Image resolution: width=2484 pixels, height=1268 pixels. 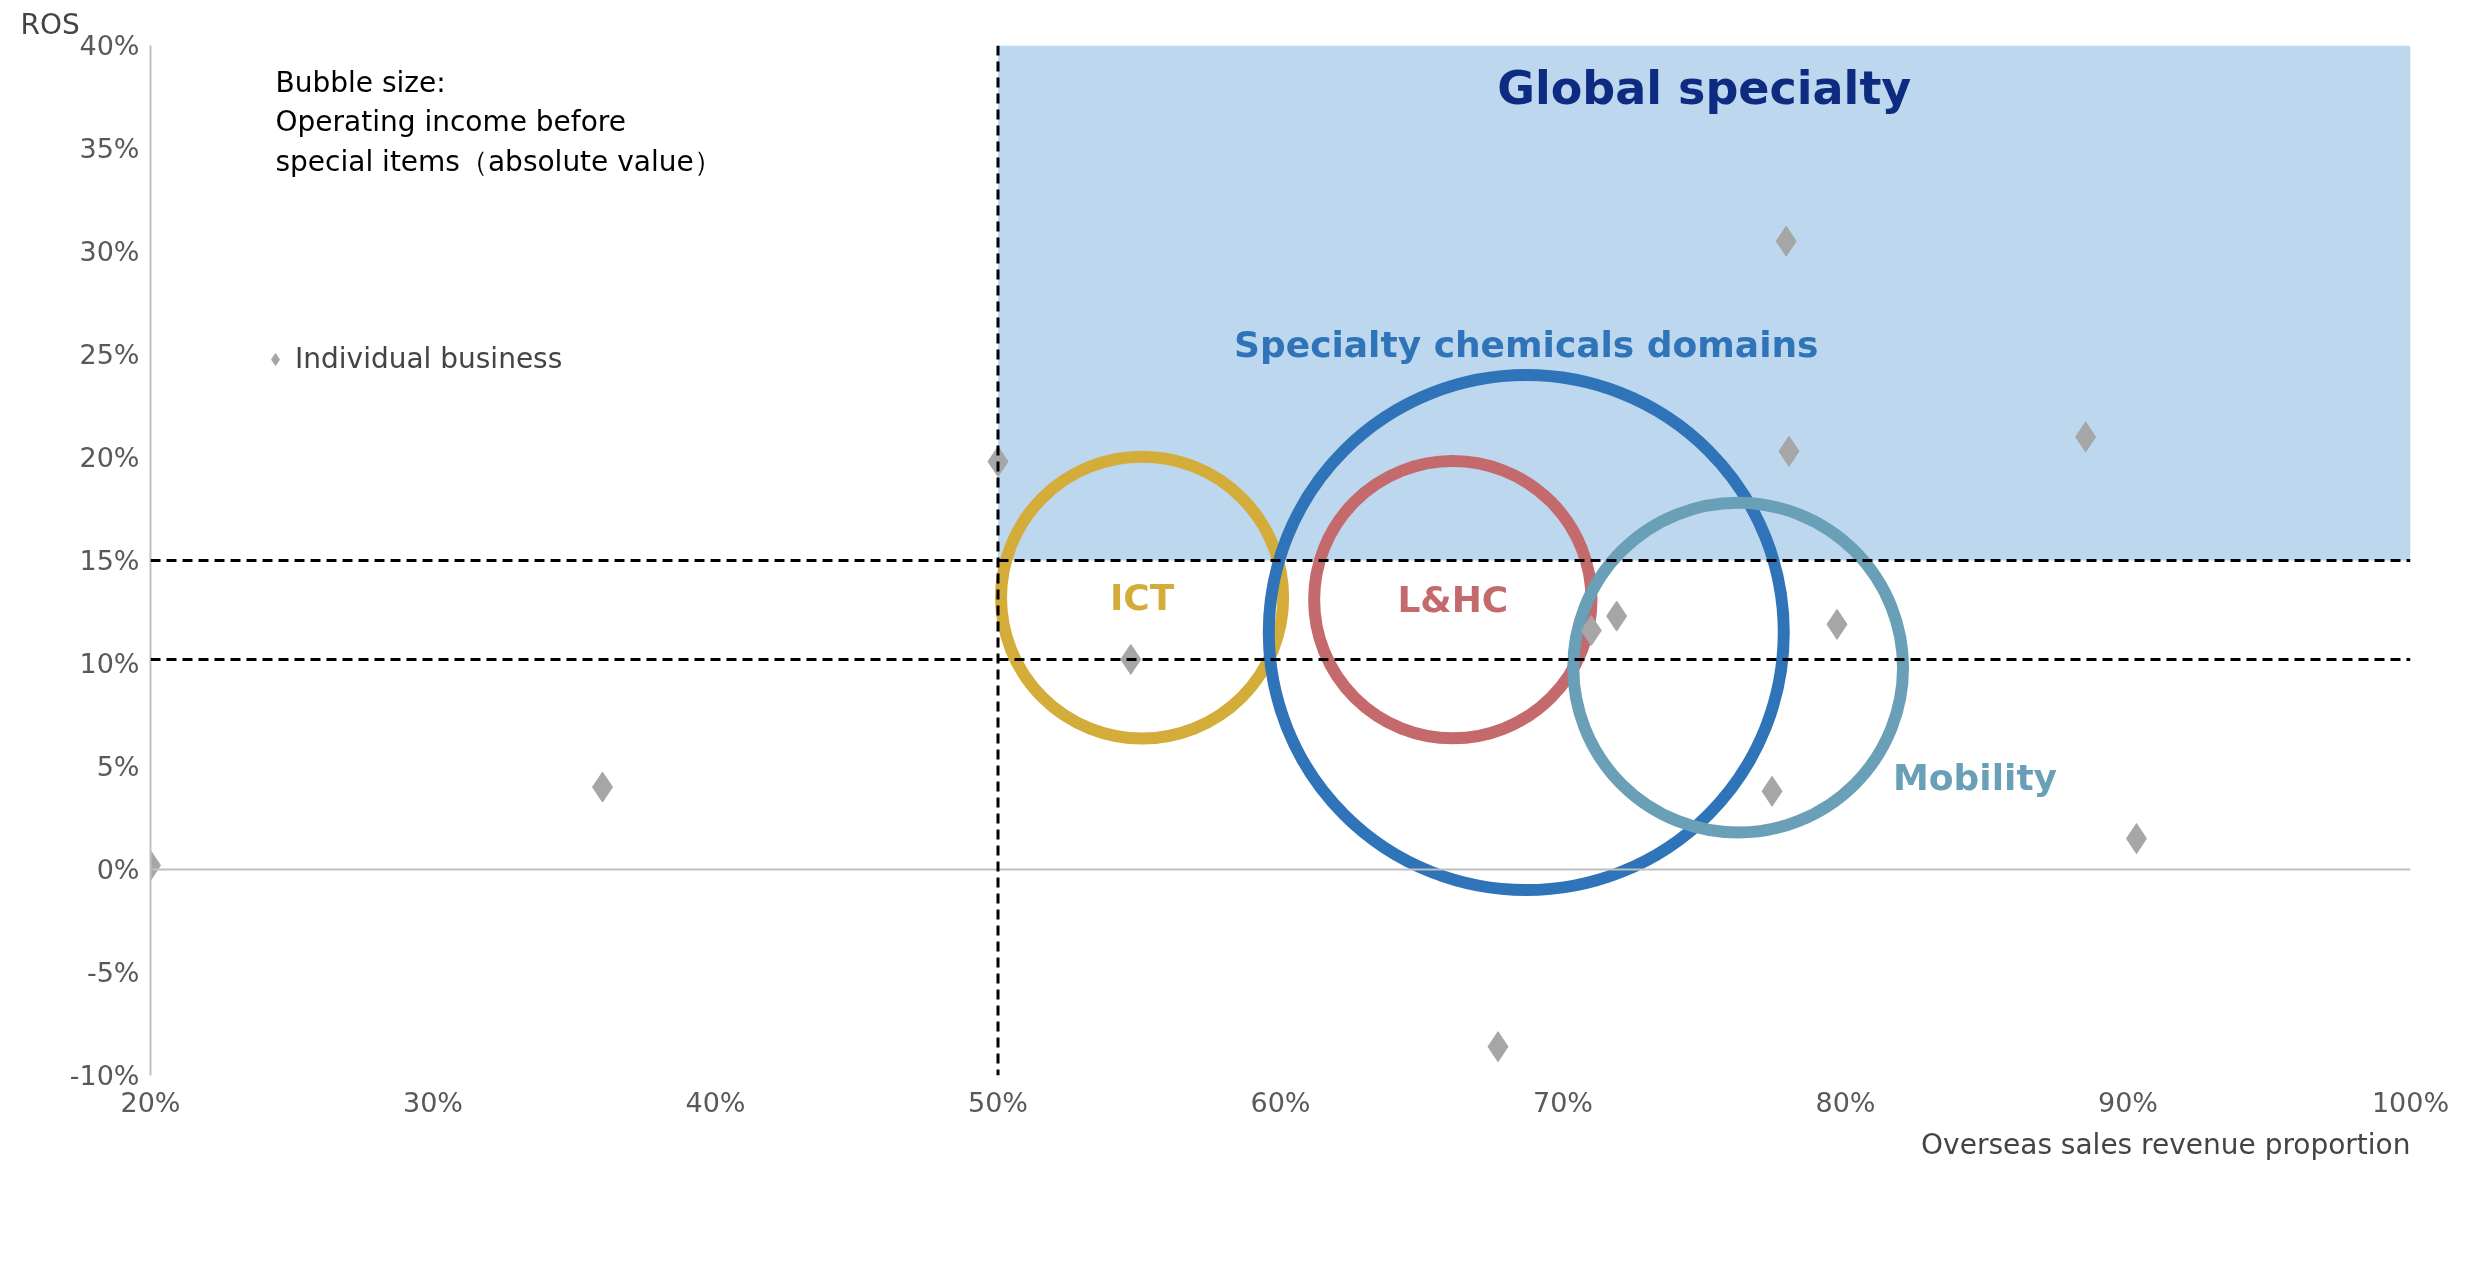 What do you see at coordinates (118, 869) in the screenshot?
I see `y-tick-label: 0%` at bounding box center [118, 869].